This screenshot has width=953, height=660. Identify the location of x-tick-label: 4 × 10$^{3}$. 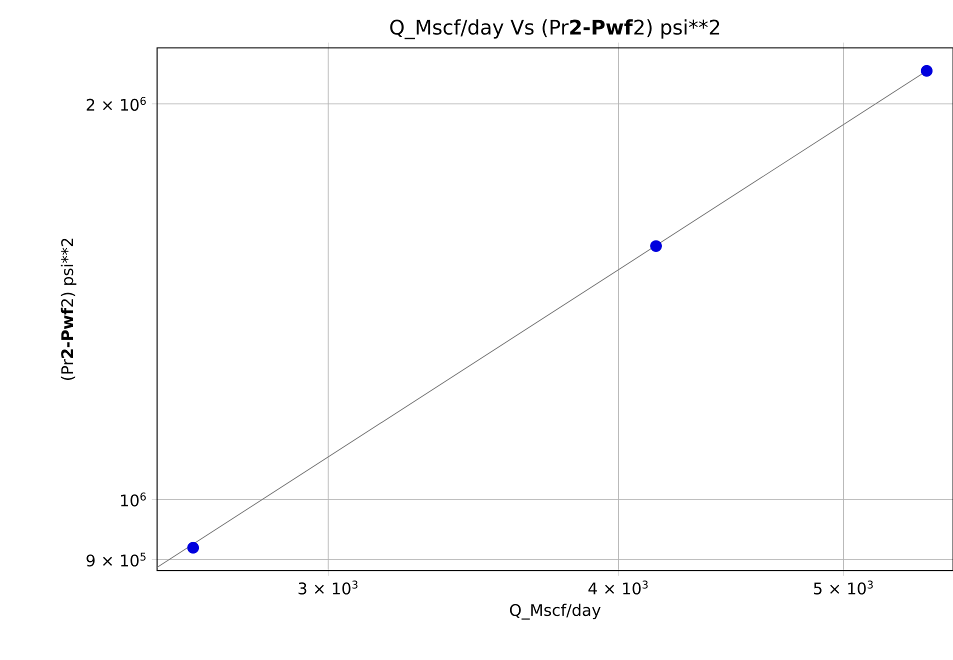
(618, 587).